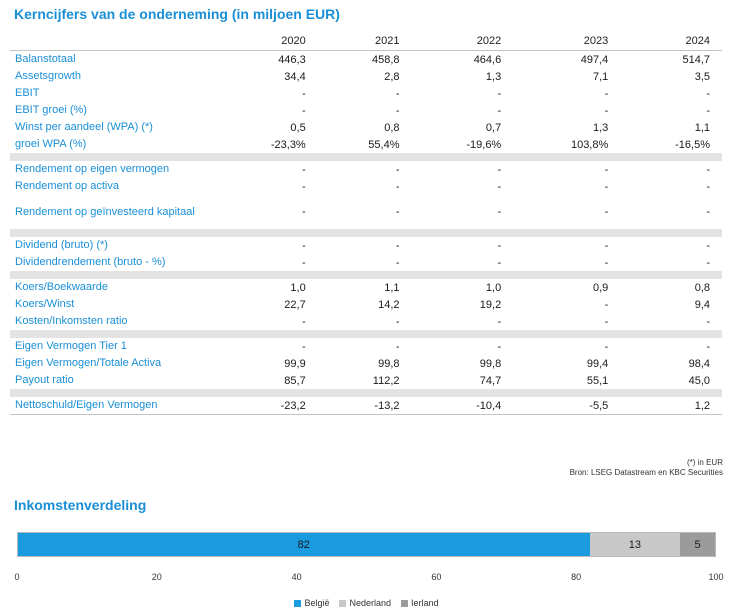 This screenshot has height=615, width=733. Describe the element at coordinates (671, 406) in the screenshot. I see `value-cell: 1,2` at that location.